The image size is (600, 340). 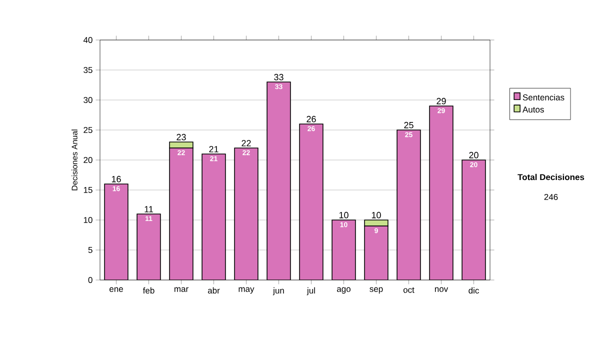 I want to click on x-tick-label: sep, so click(x=376, y=290).